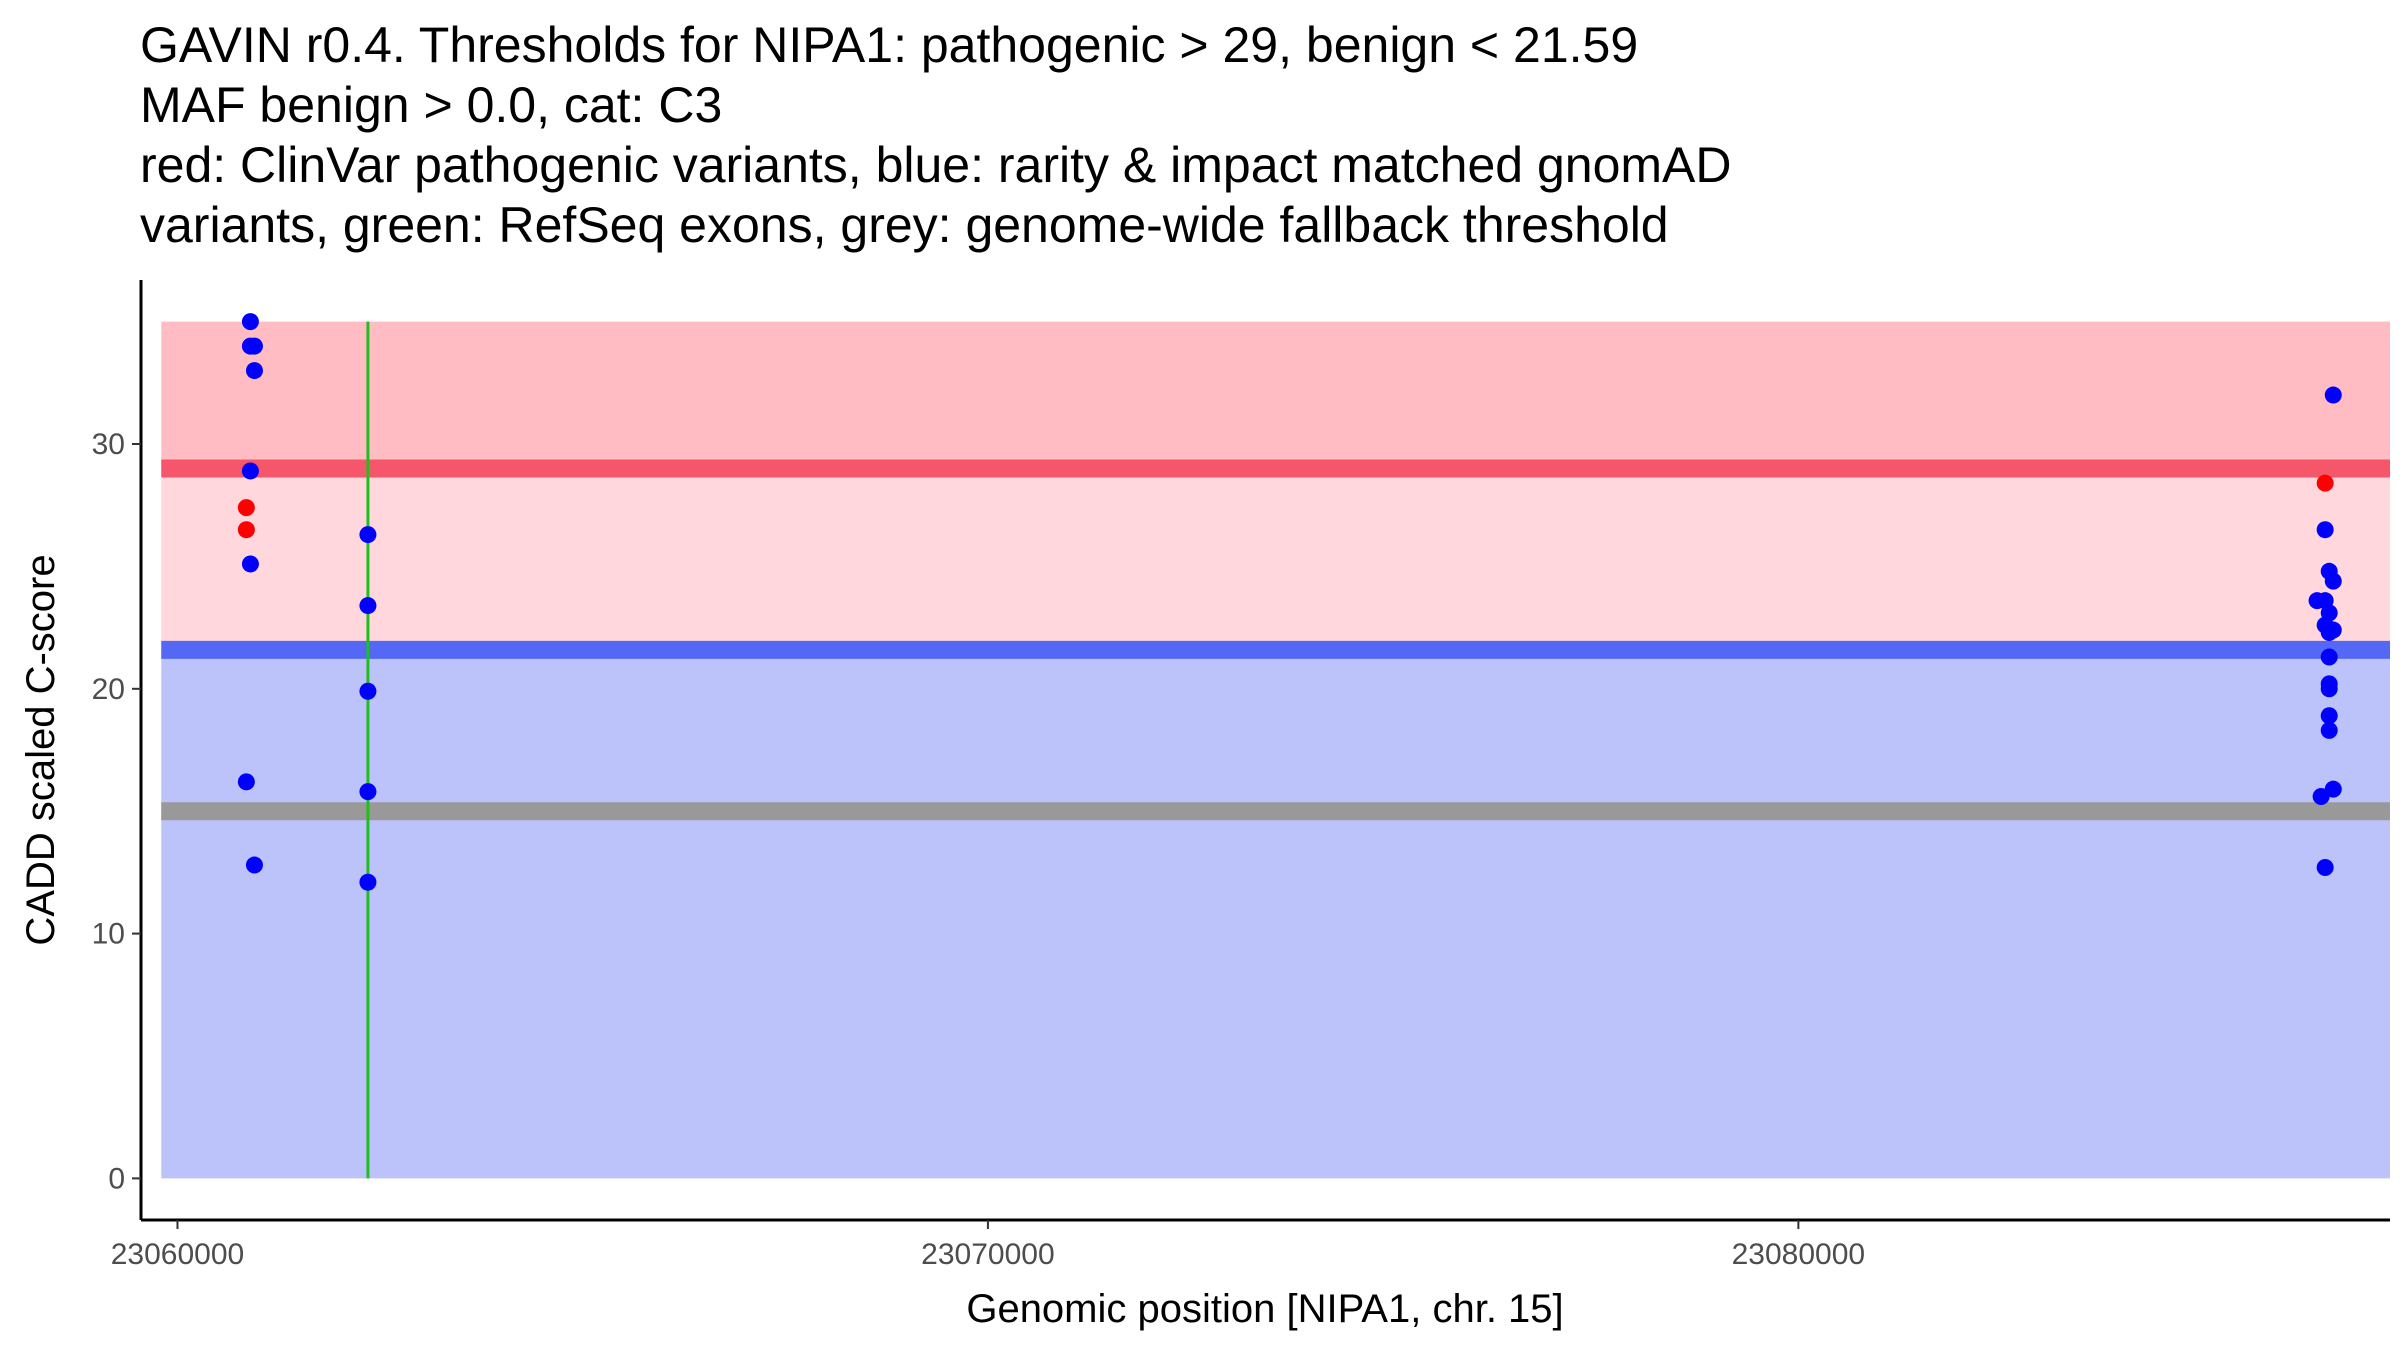 The width and height of the screenshot is (2400, 1350). I want to click on x-tick-label: 23070000, so click(987, 1254).